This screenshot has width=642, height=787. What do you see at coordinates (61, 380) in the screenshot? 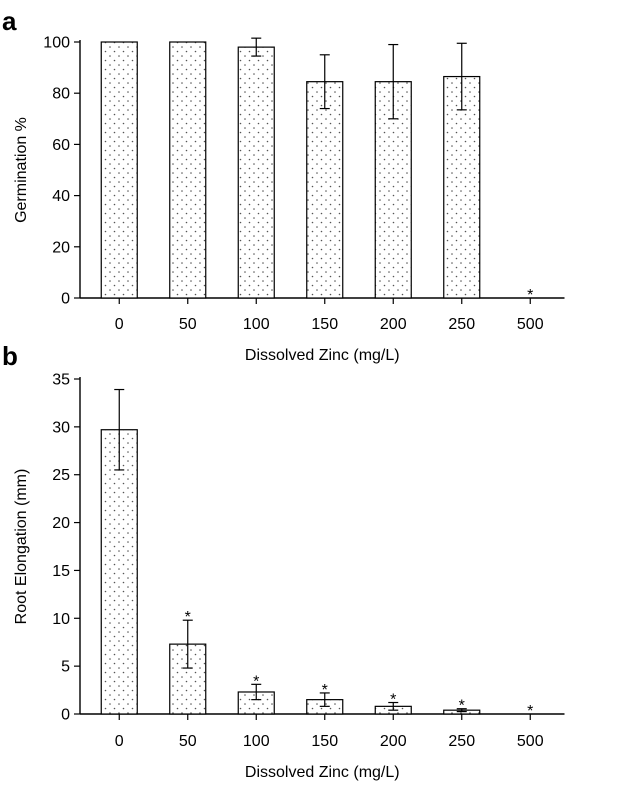
I see `y-tick-label: 35` at bounding box center [61, 380].